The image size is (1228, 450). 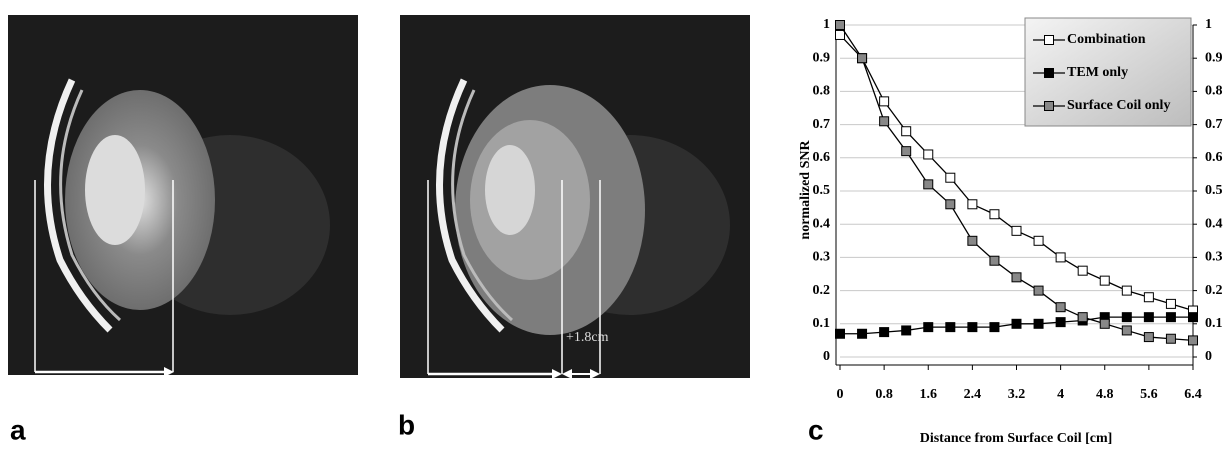 I want to click on y2-tick-label: 0, so click(x=1208, y=356).